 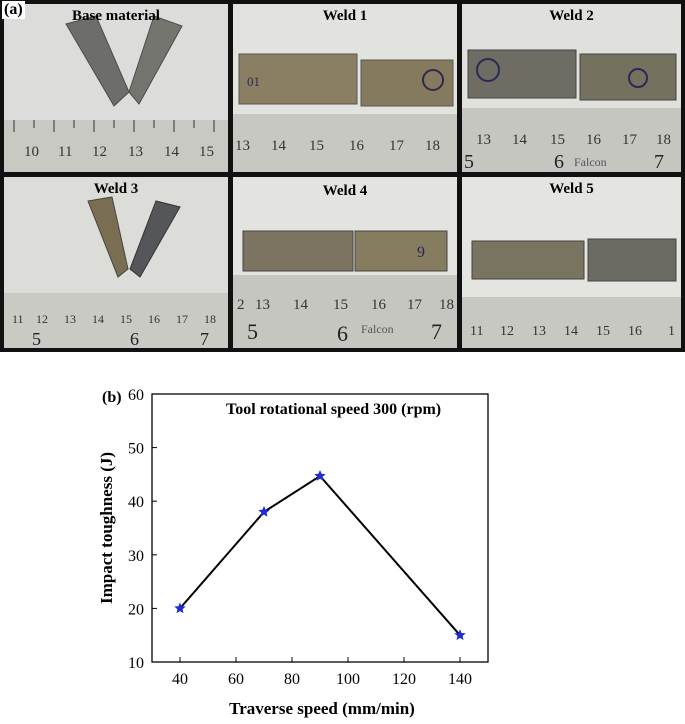 What do you see at coordinates (241, 305) in the screenshot?
I see `ruler-number: 2` at bounding box center [241, 305].